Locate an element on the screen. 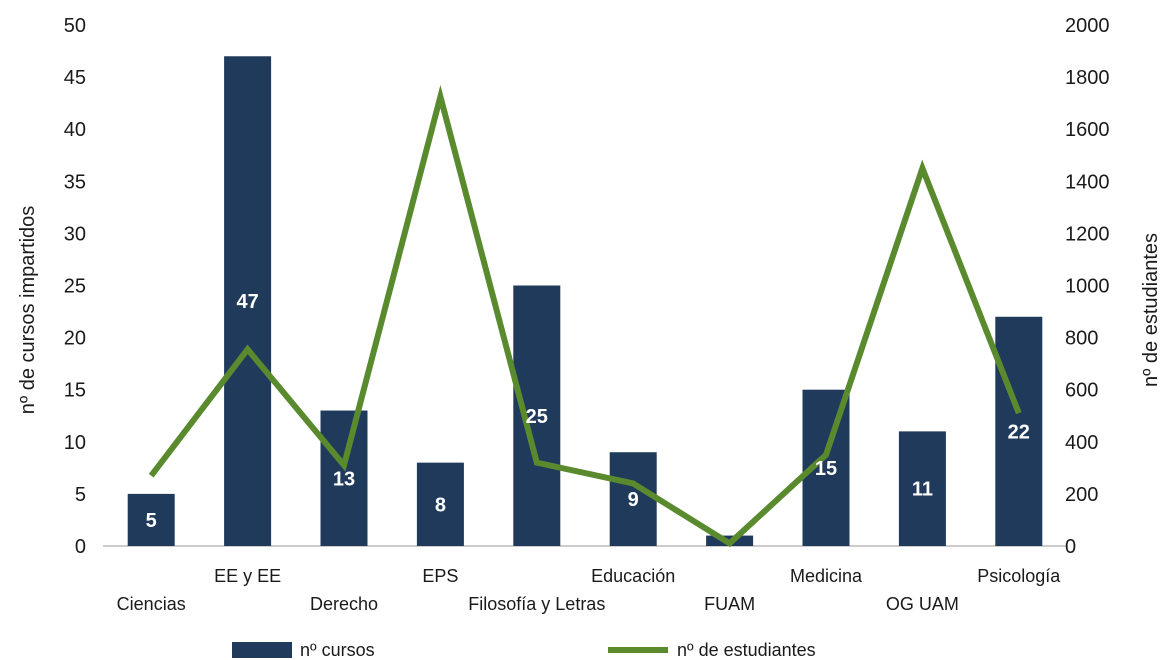 The width and height of the screenshot is (1168, 660). y-tick-label: 10 is located at coordinates (75, 443).